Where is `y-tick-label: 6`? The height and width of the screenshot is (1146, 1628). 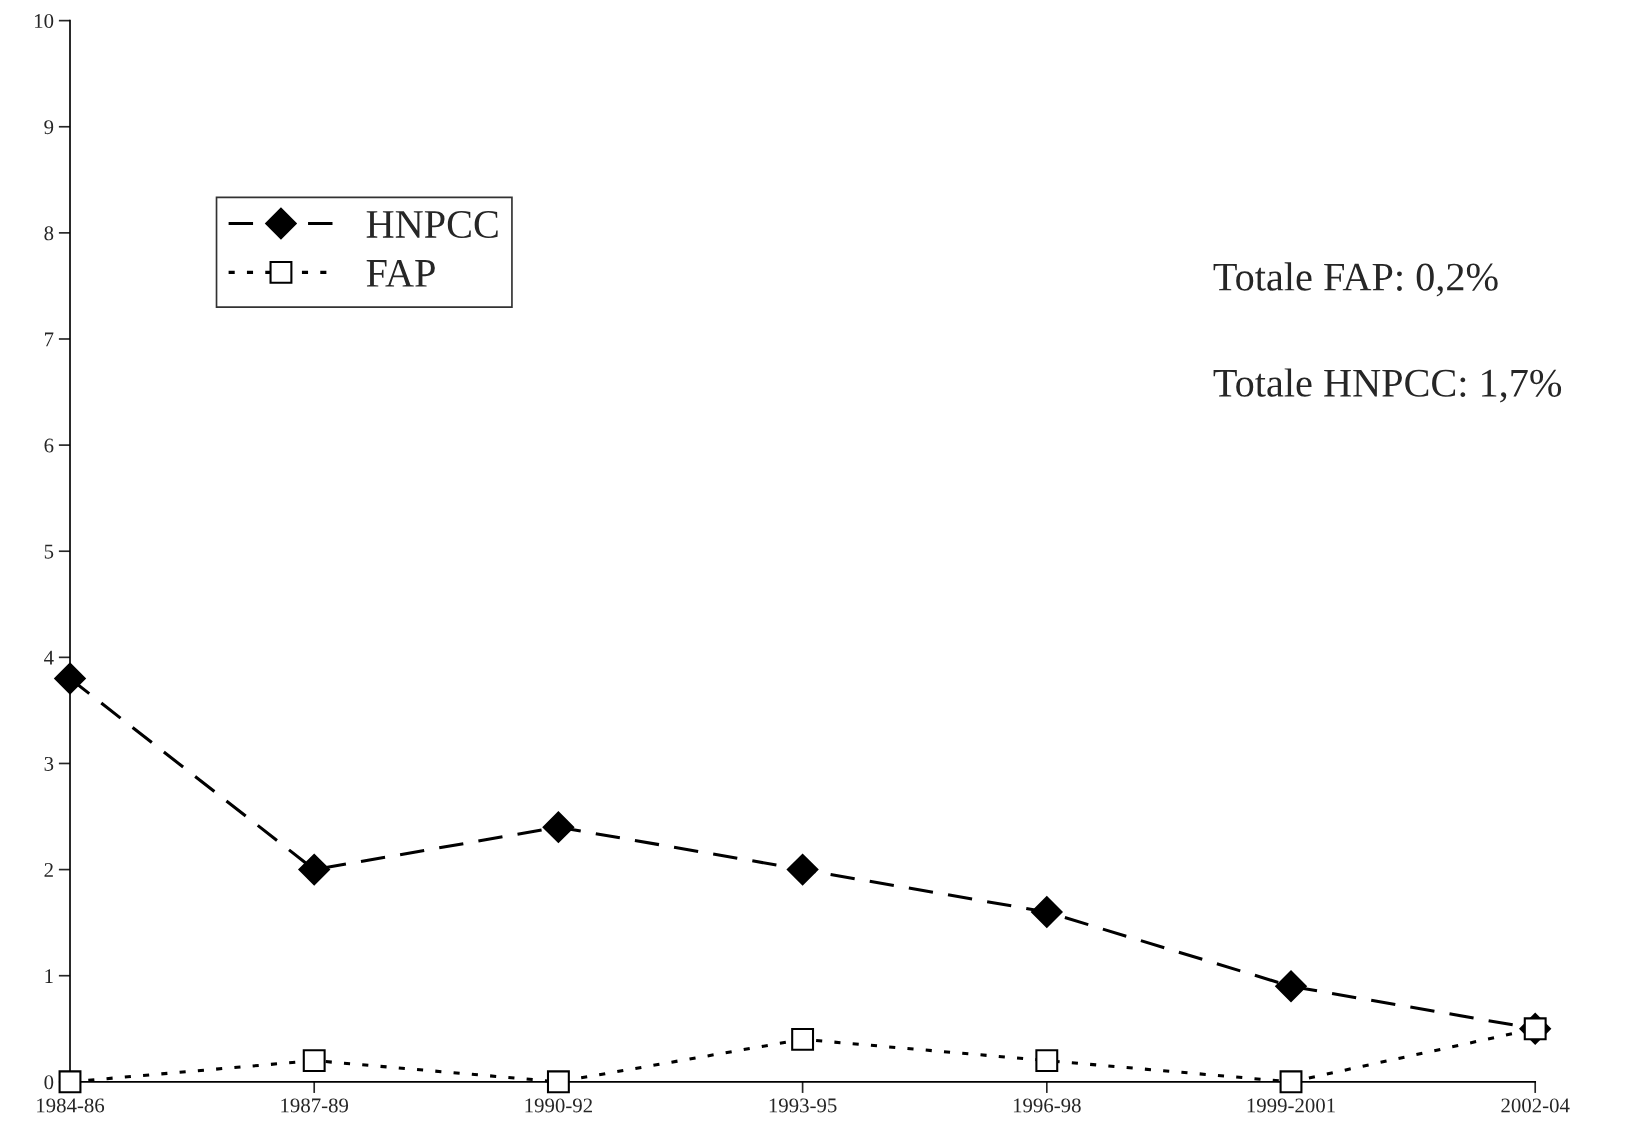
y-tick-label: 6 is located at coordinates (49, 445).